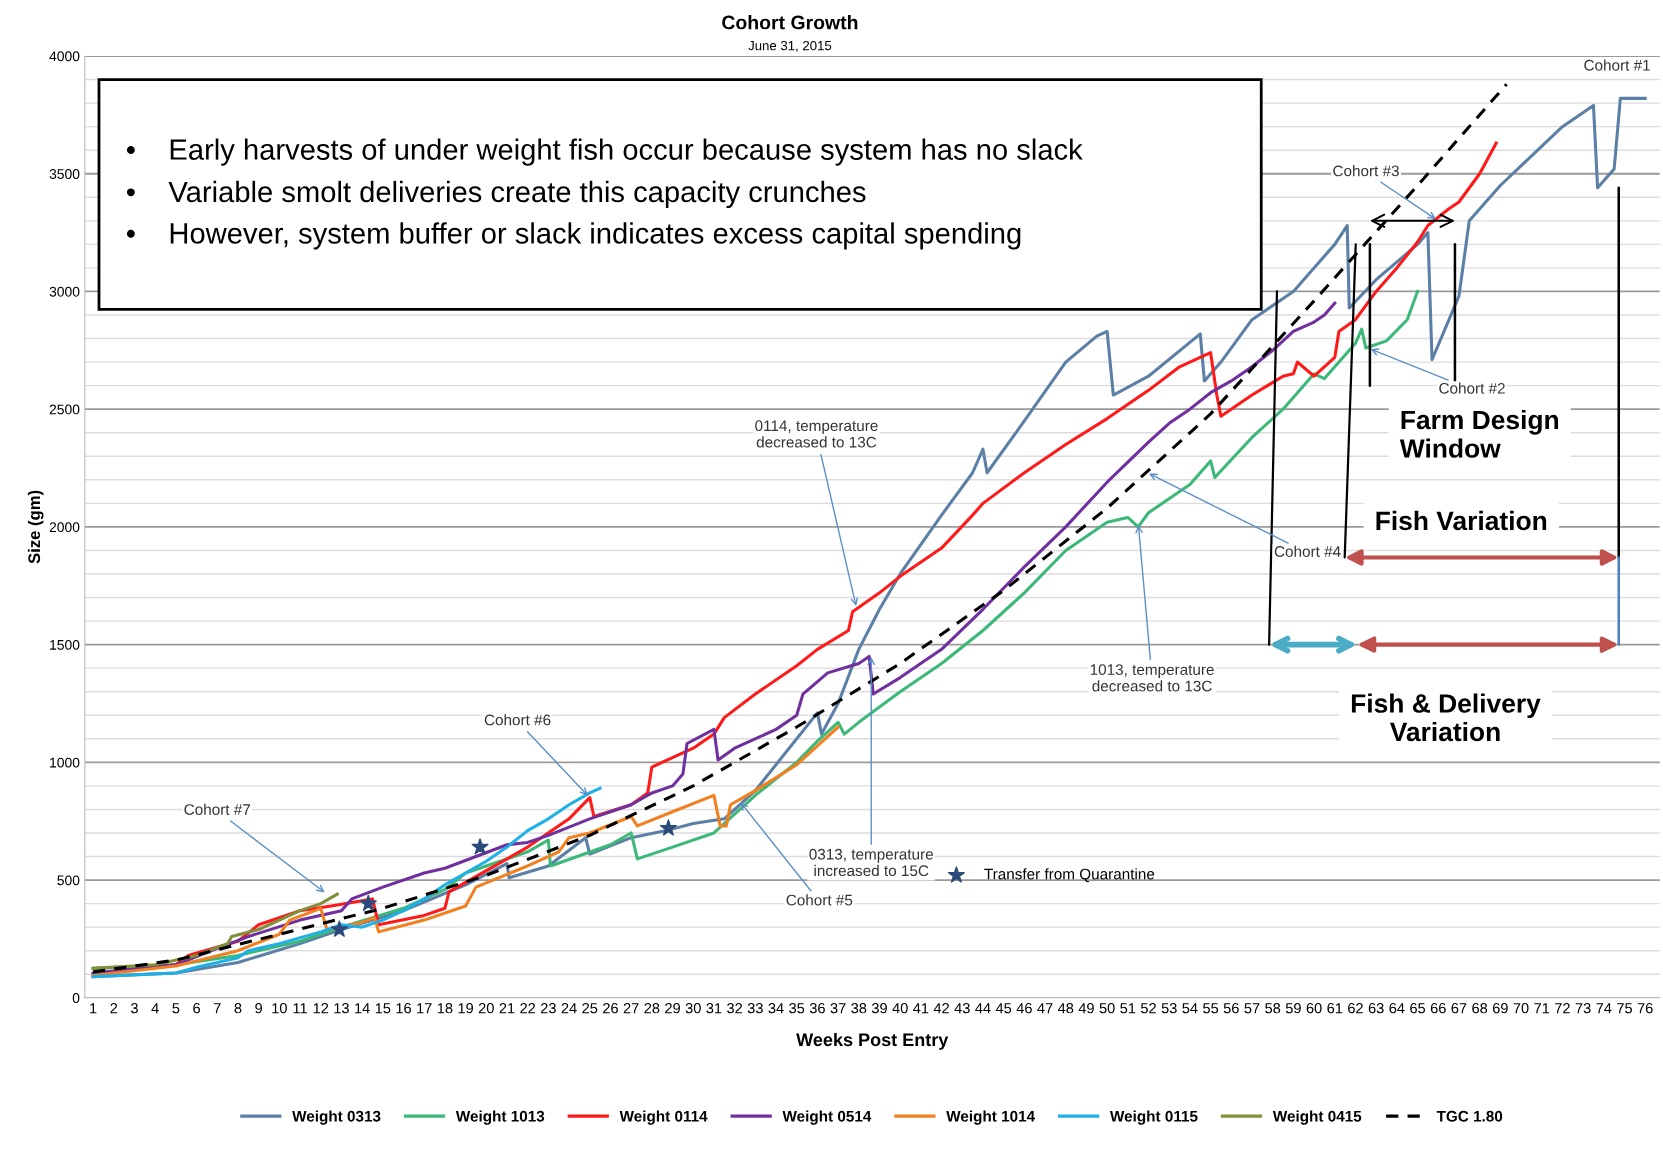  What do you see at coordinates (1148, 1008) in the screenshot?
I see `x-tick-label: 52` at bounding box center [1148, 1008].